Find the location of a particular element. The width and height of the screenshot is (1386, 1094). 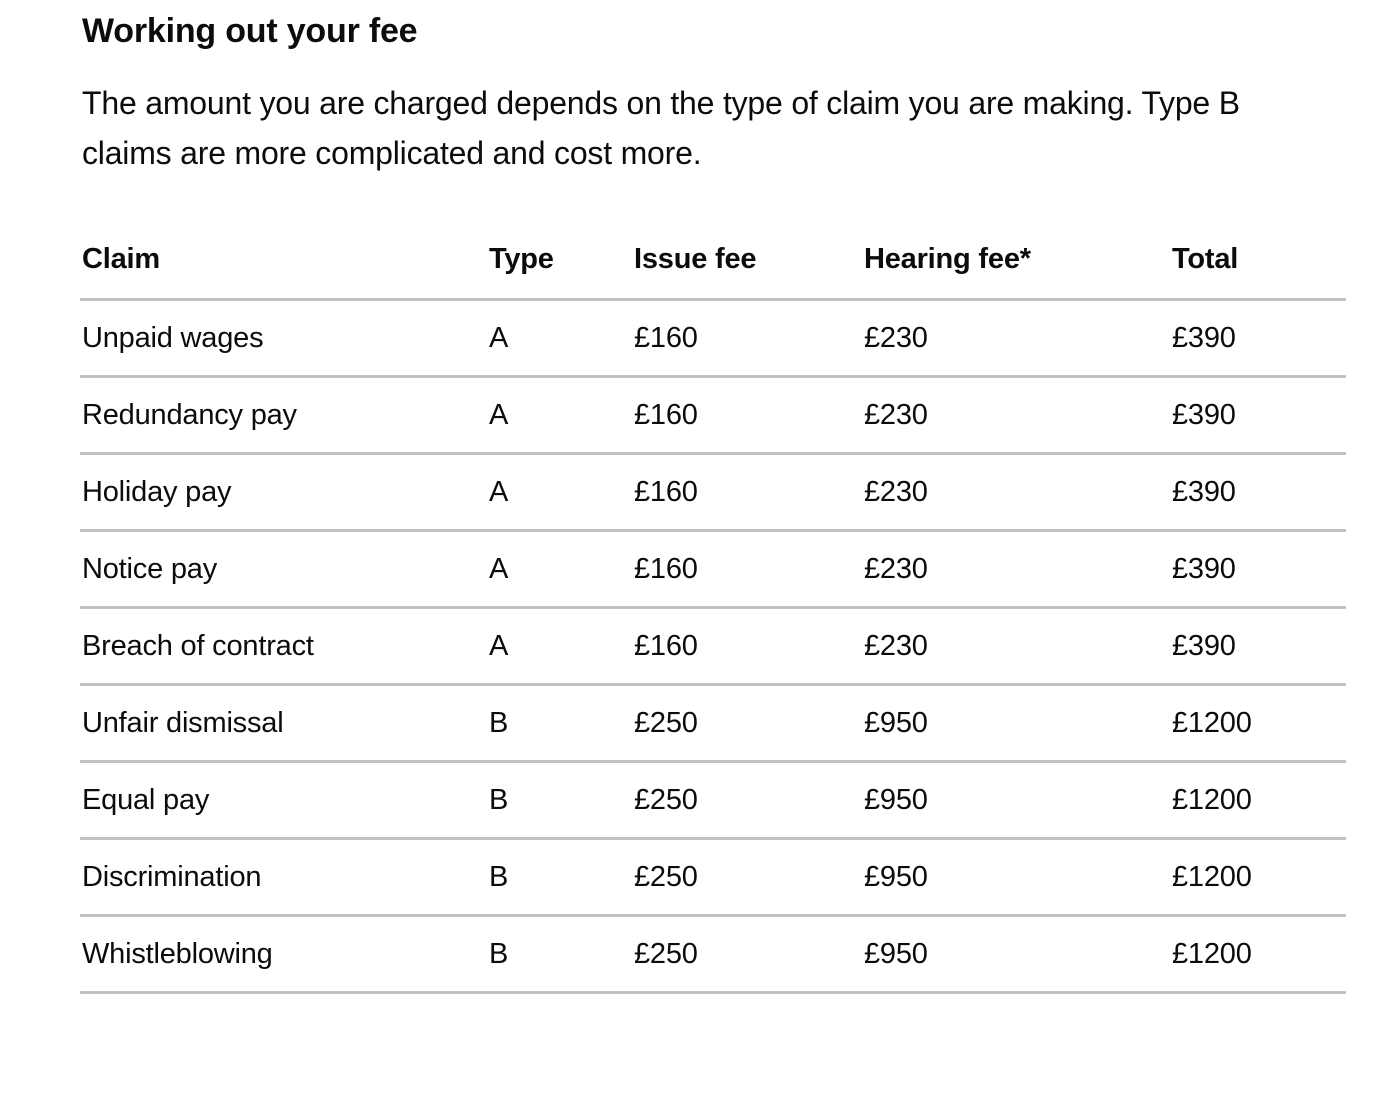

table-row: Breach of contract A £160 £230 £390 is located at coordinates (713, 647).